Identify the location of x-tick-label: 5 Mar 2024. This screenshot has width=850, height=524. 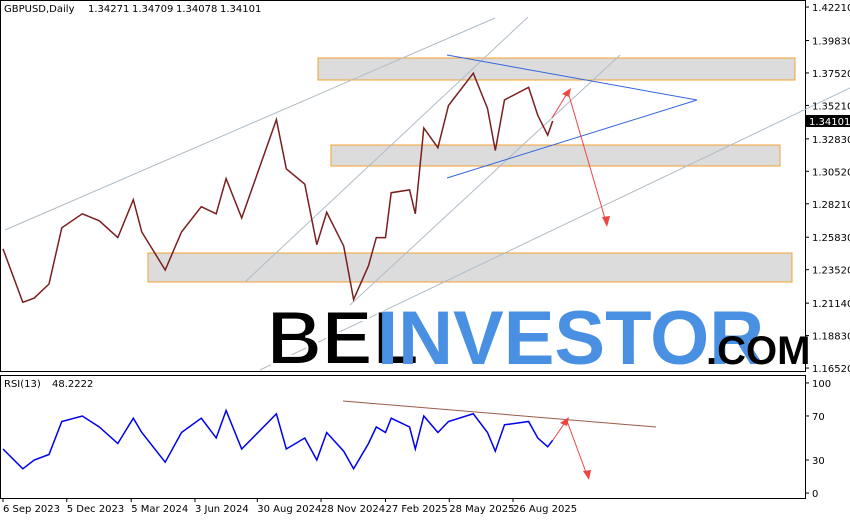
(159, 509).